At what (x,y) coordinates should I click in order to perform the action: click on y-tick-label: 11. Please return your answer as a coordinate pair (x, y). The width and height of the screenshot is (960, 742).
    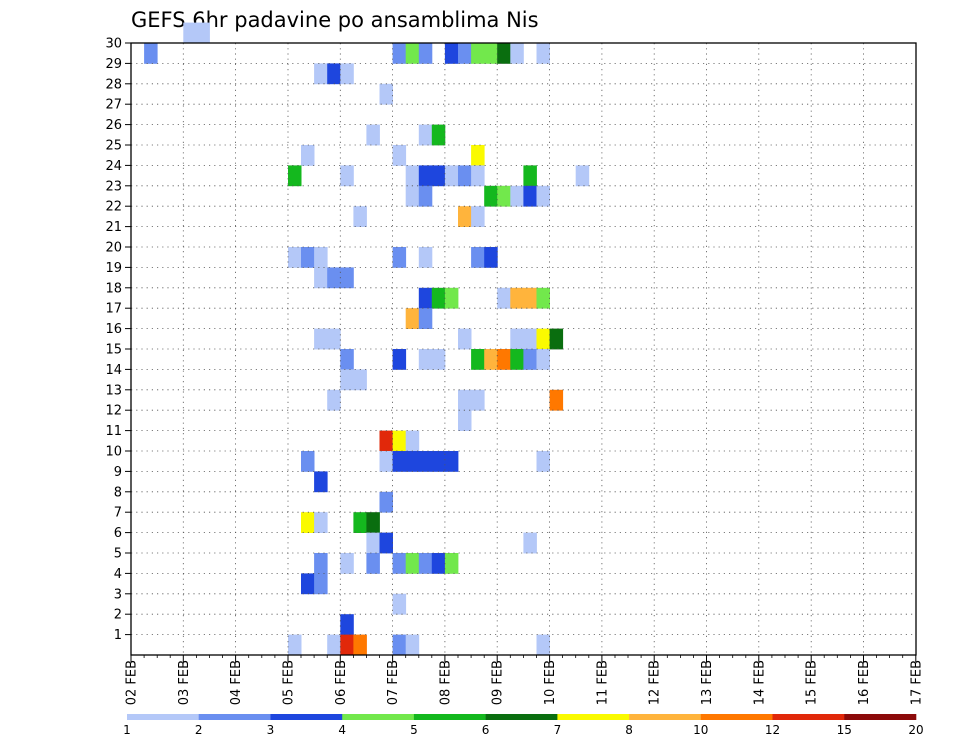
    Looking at the image, I should click on (113, 431).